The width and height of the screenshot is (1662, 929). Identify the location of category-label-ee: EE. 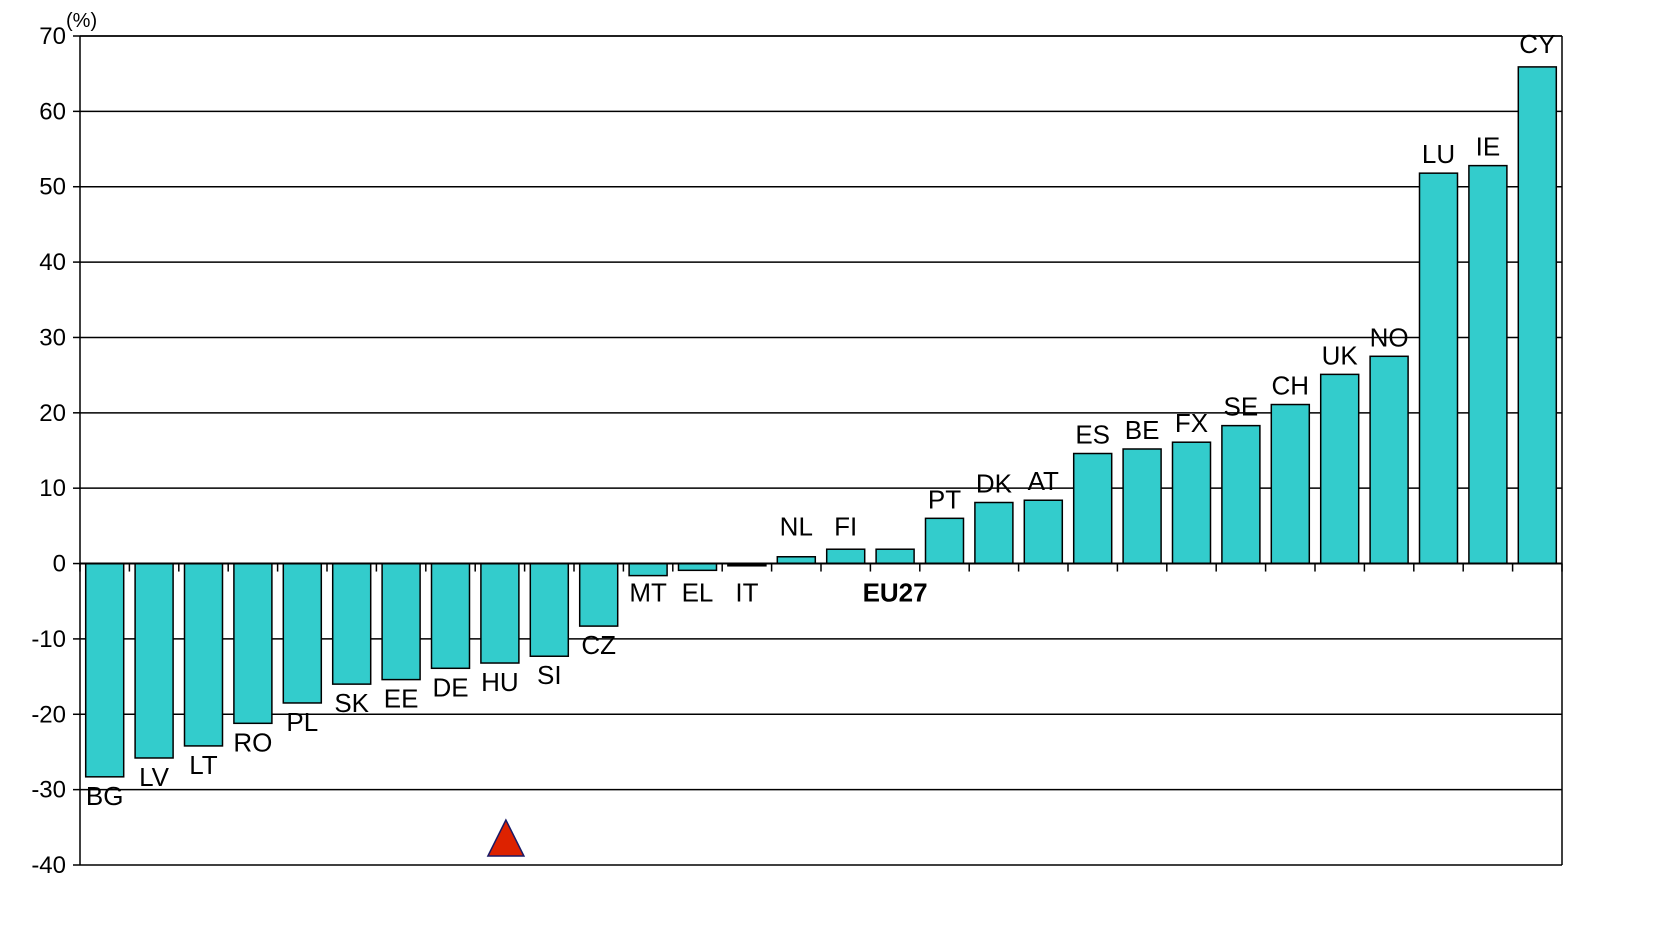
(401, 699).